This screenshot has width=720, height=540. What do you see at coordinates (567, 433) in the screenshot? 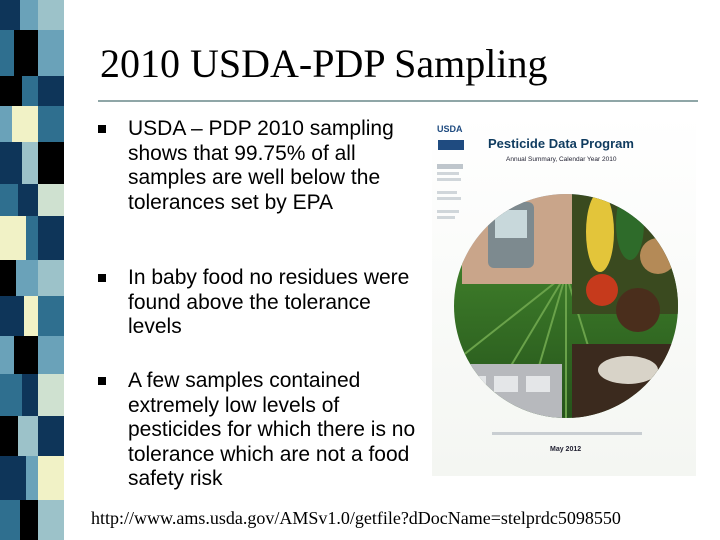
I see `report-visit-line` at bounding box center [567, 433].